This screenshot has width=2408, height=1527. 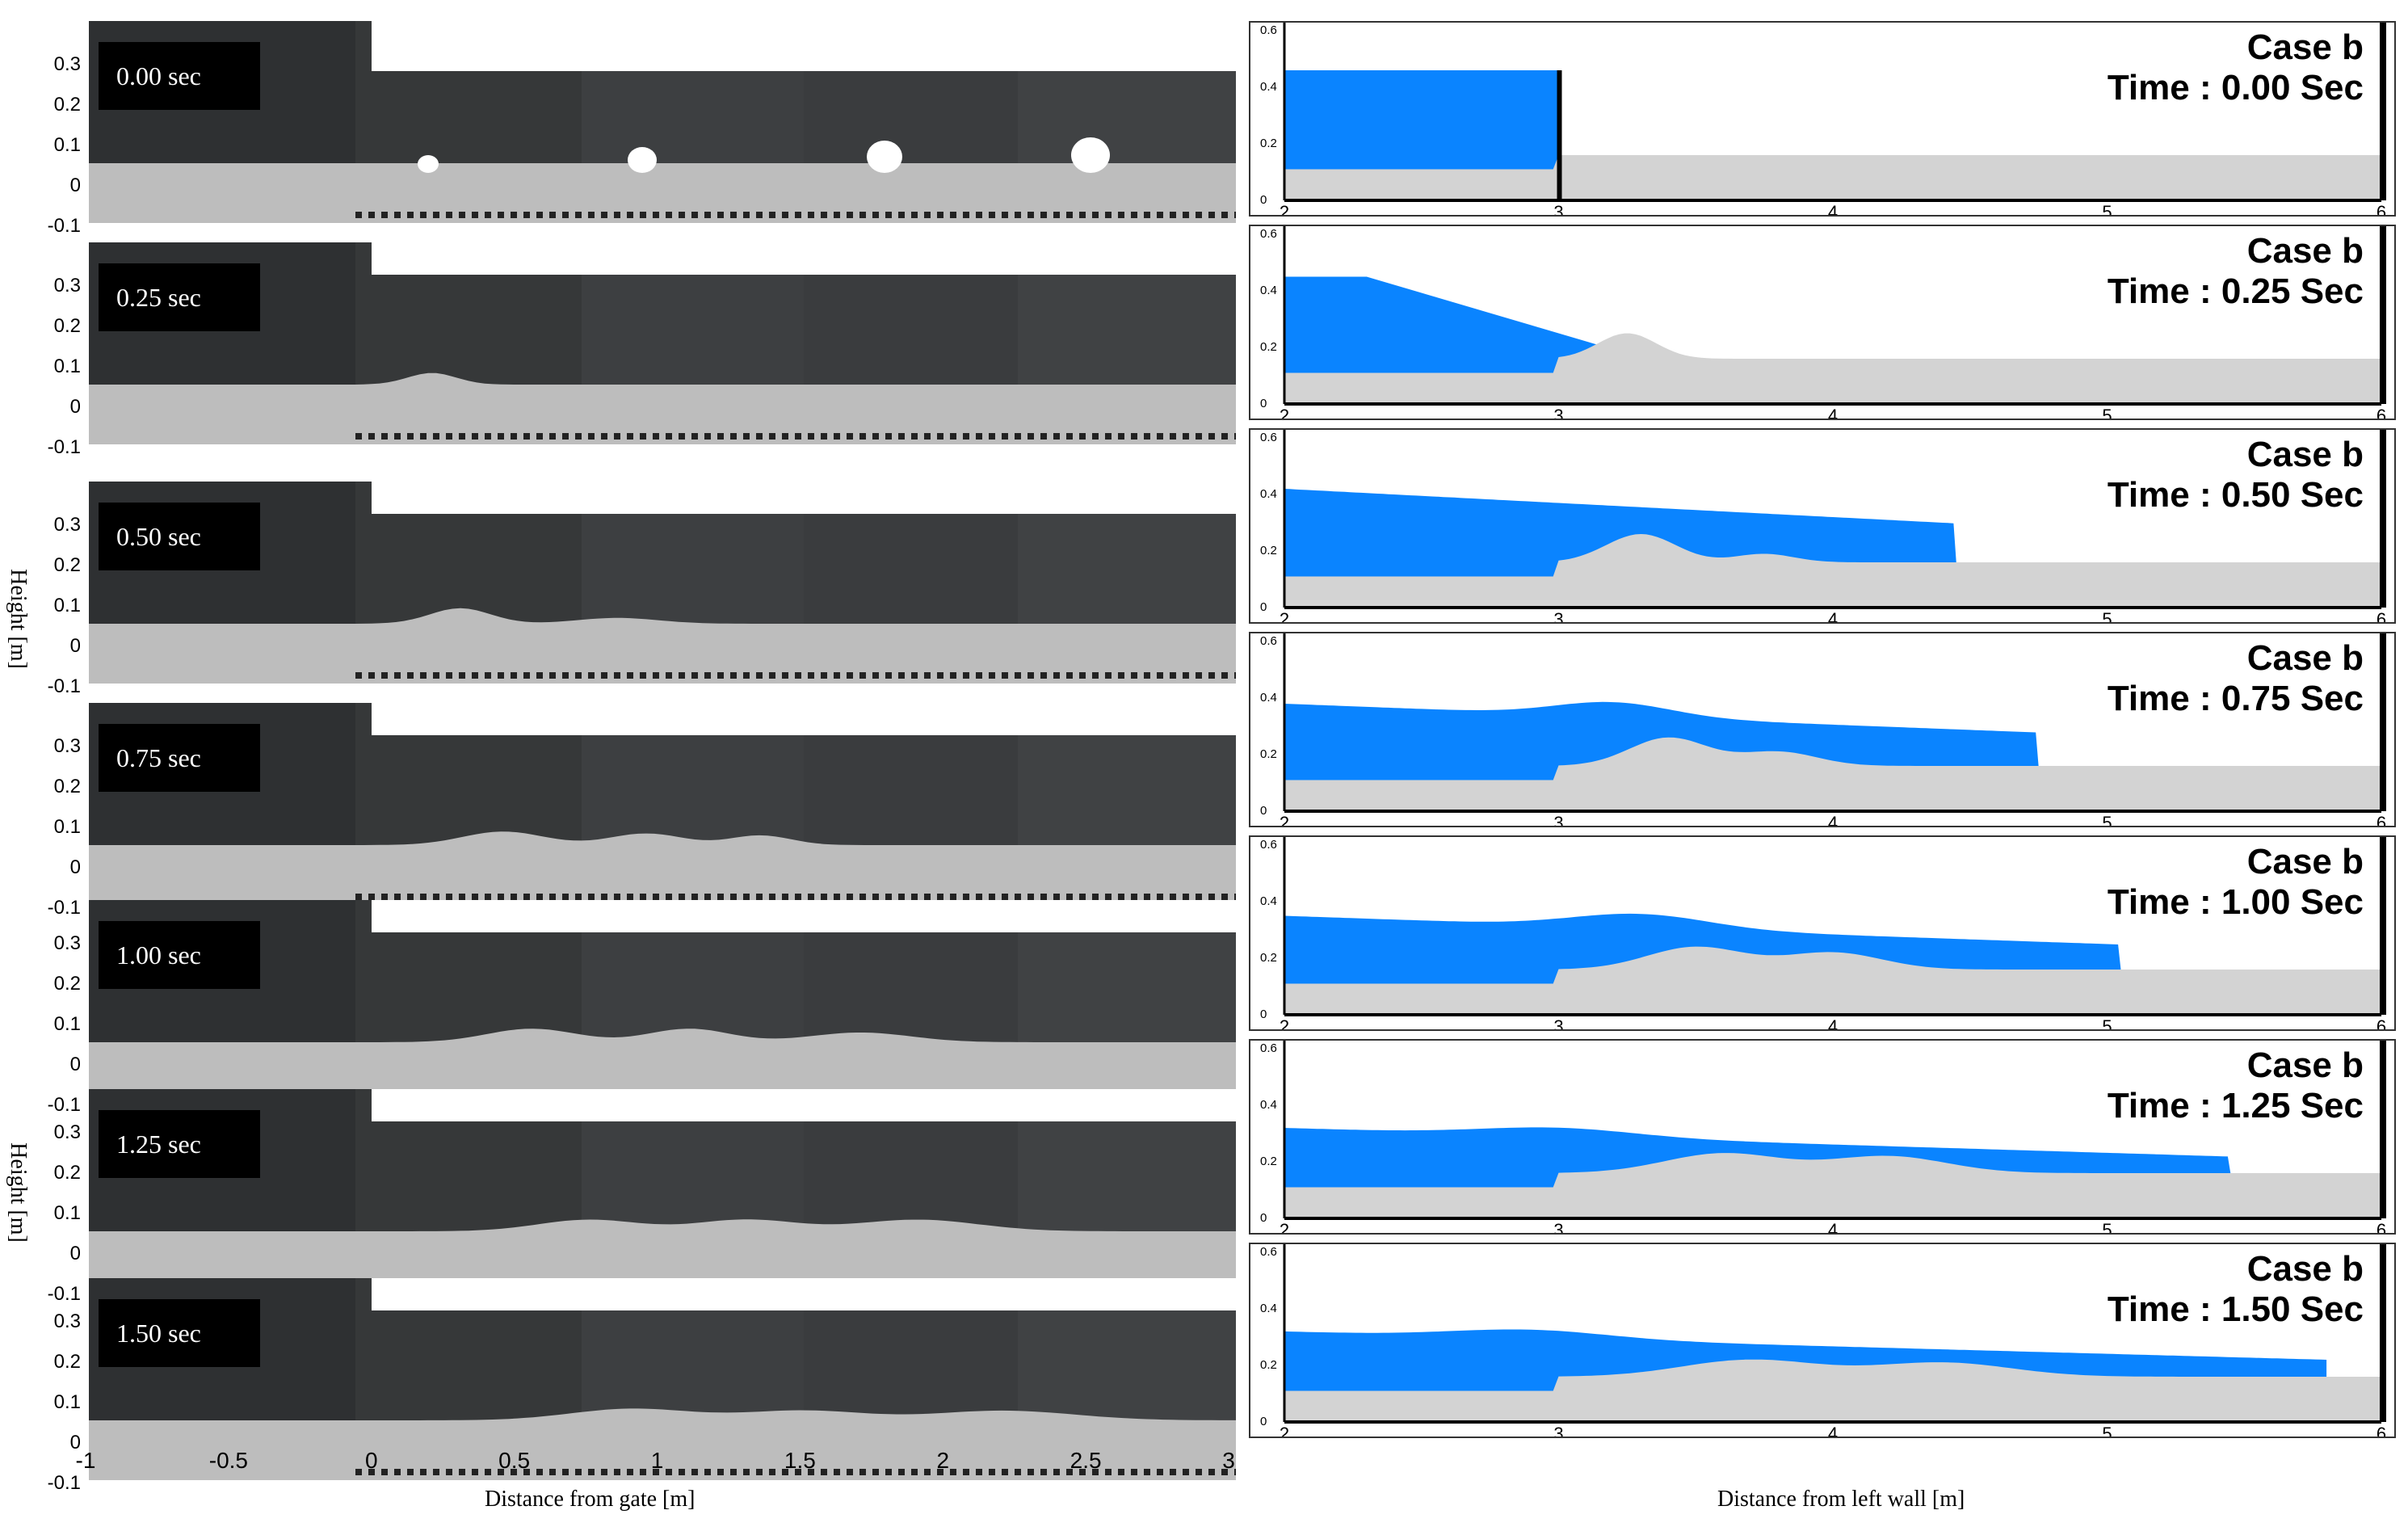 What do you see at coordinates (2235, 902) in the screenshot?
I see `simulation-time-label: Time : 1.00 Sec` at bounding box center [2235, 902].